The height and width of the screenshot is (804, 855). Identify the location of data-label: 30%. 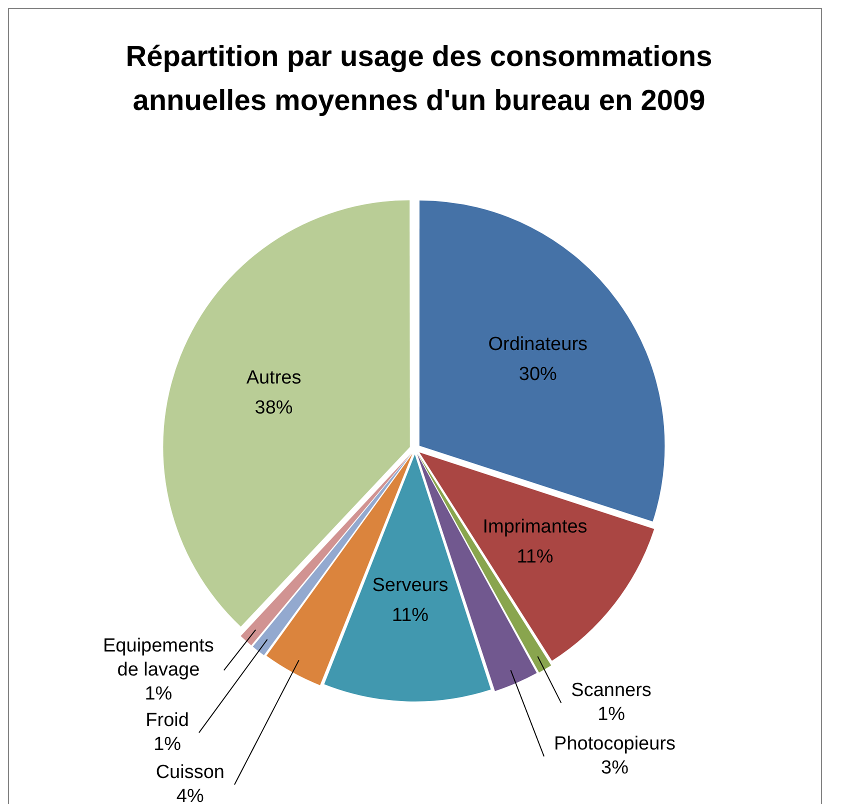
(538, 374).